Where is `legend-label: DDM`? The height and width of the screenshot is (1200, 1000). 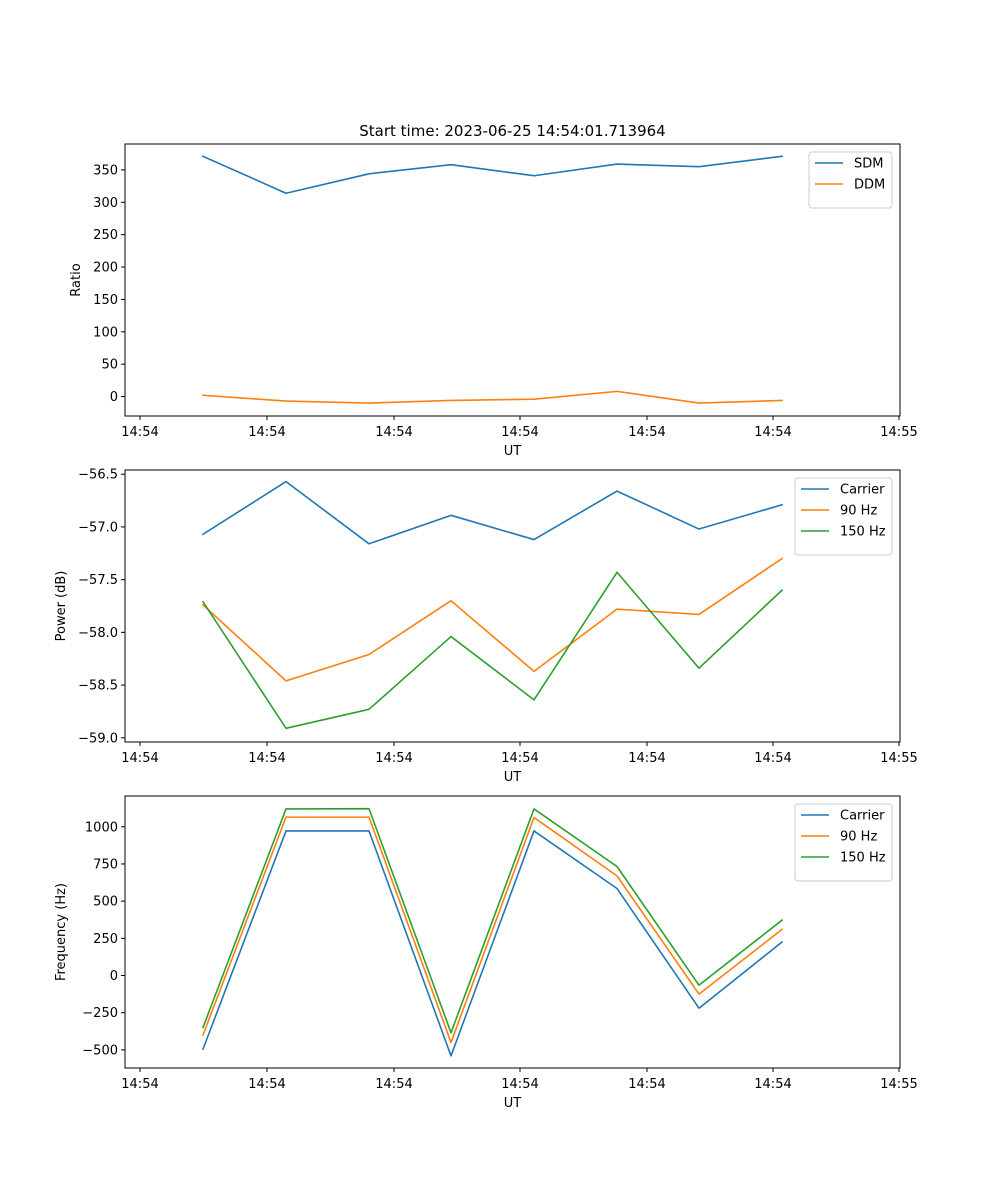 legend-label: DDM is located at coordinates (869, 185).